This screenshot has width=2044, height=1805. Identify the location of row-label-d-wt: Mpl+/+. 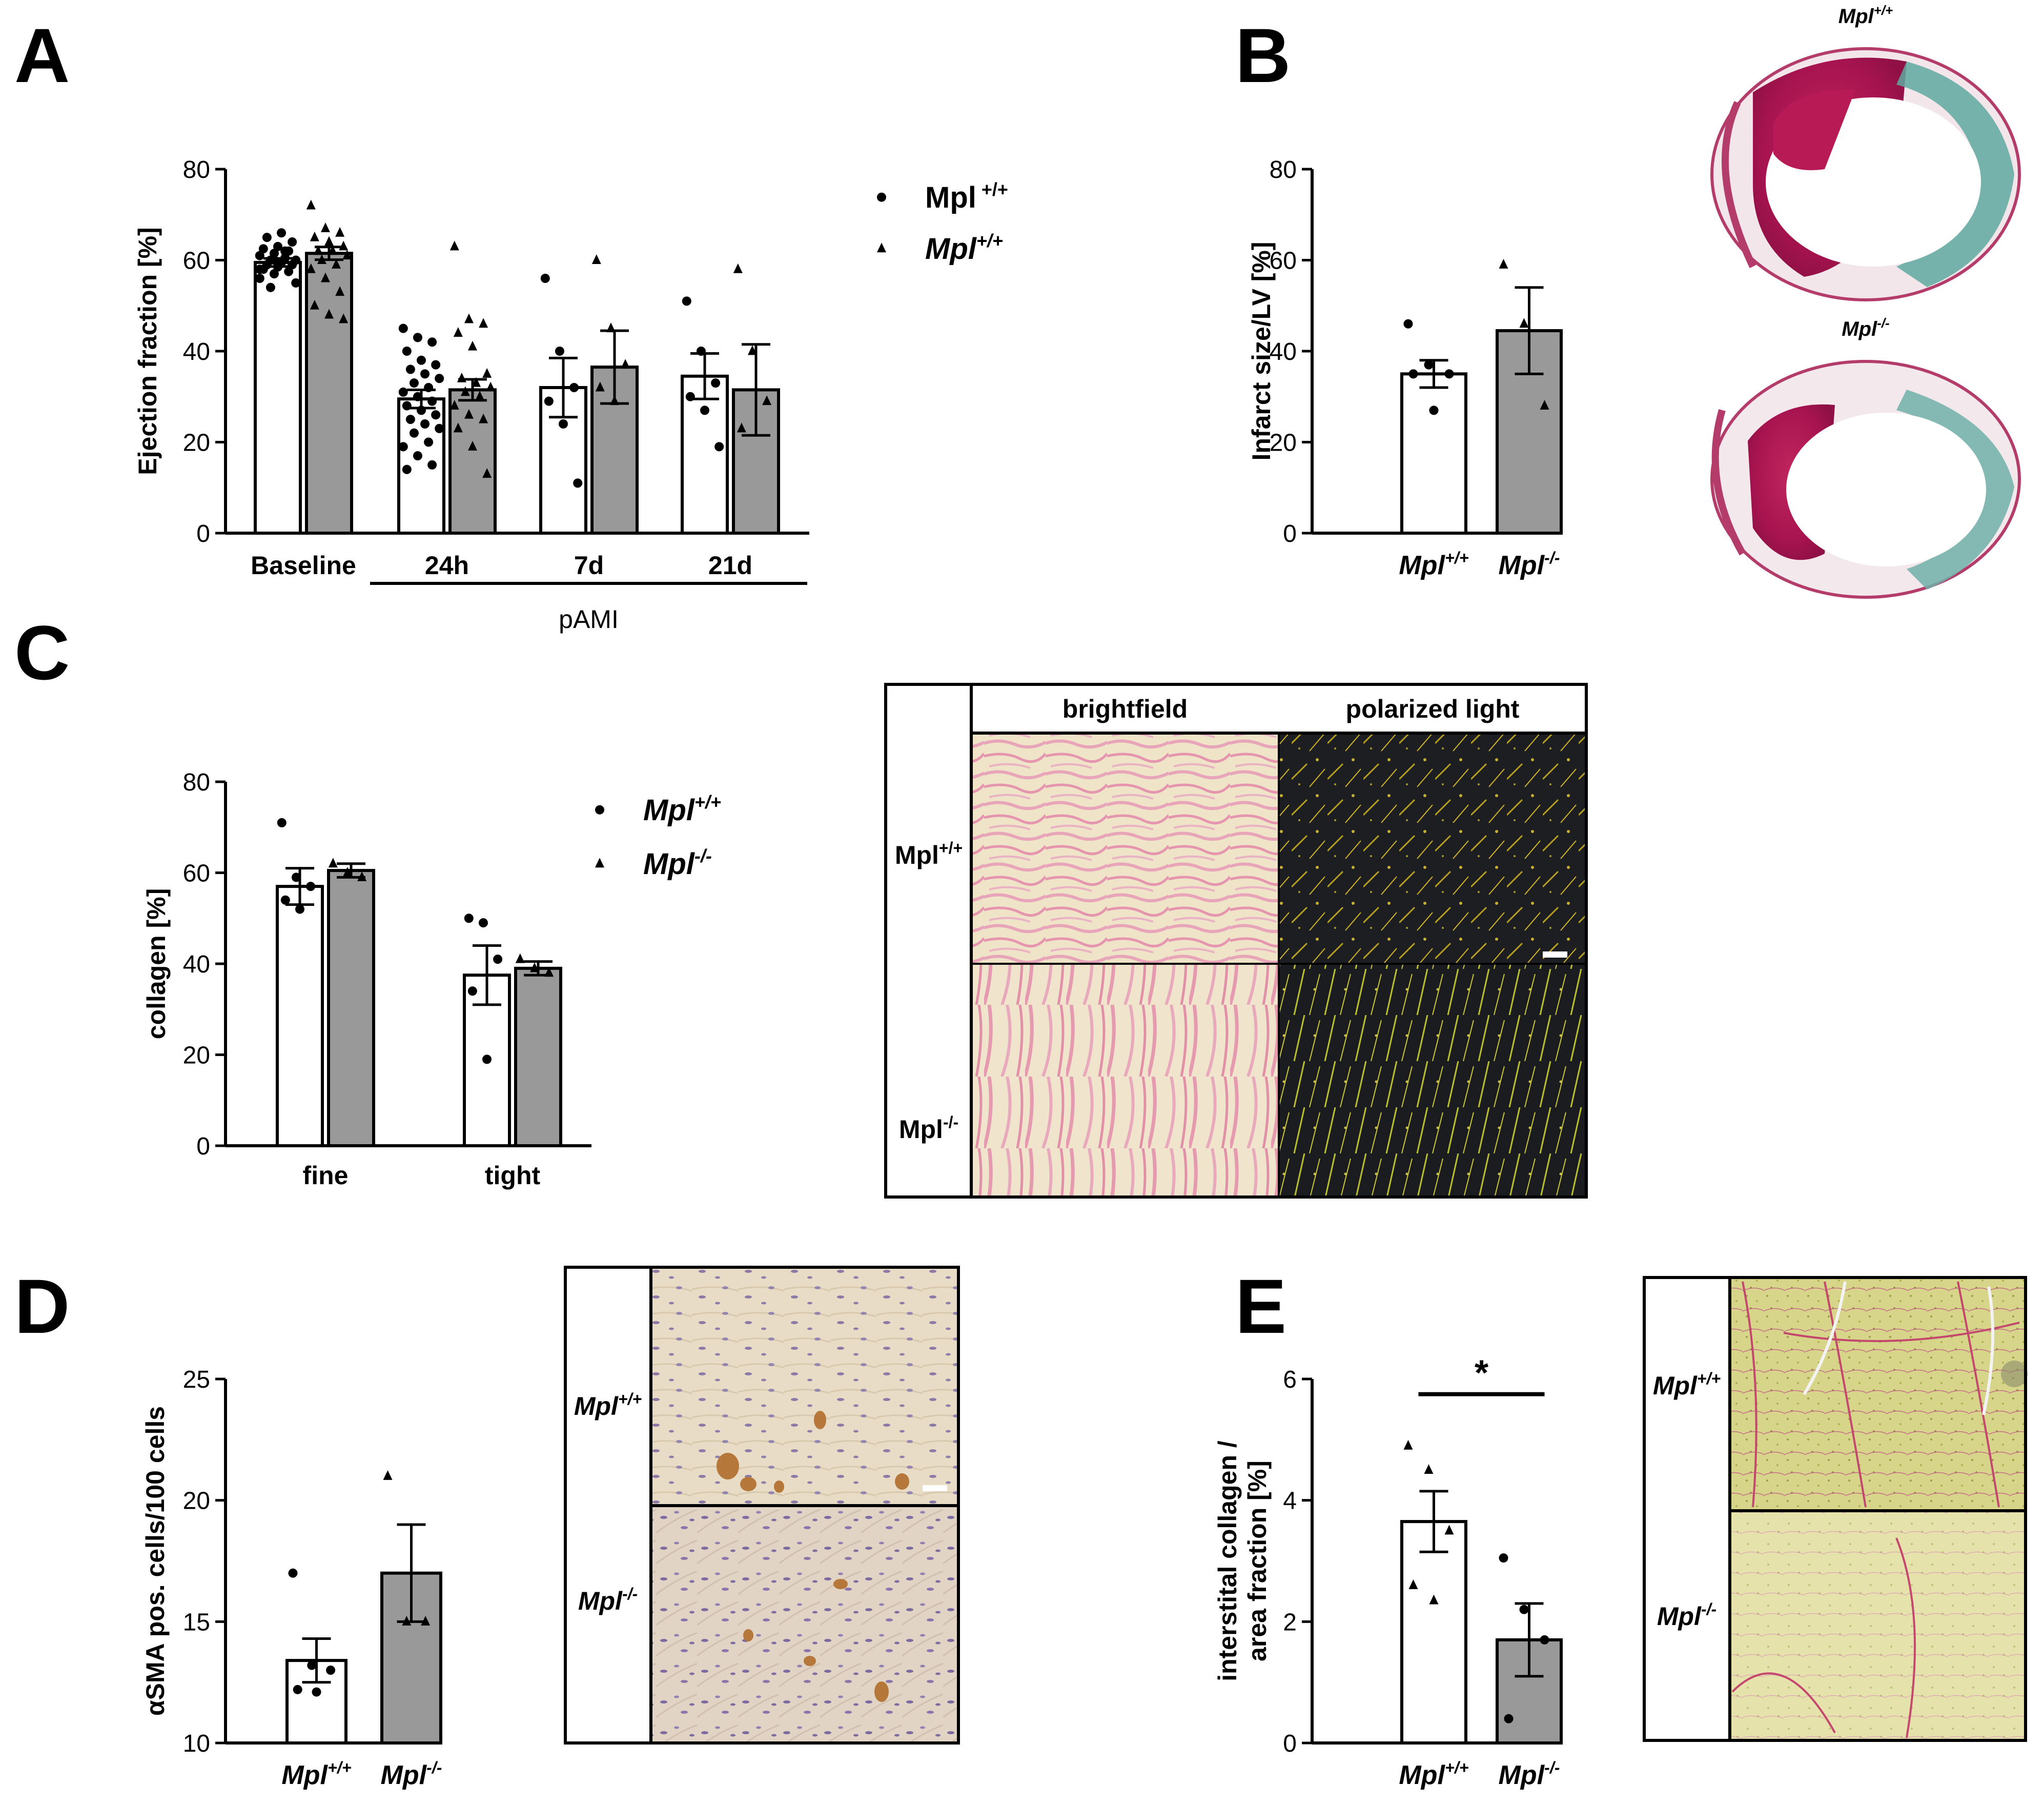
(608, 1405).